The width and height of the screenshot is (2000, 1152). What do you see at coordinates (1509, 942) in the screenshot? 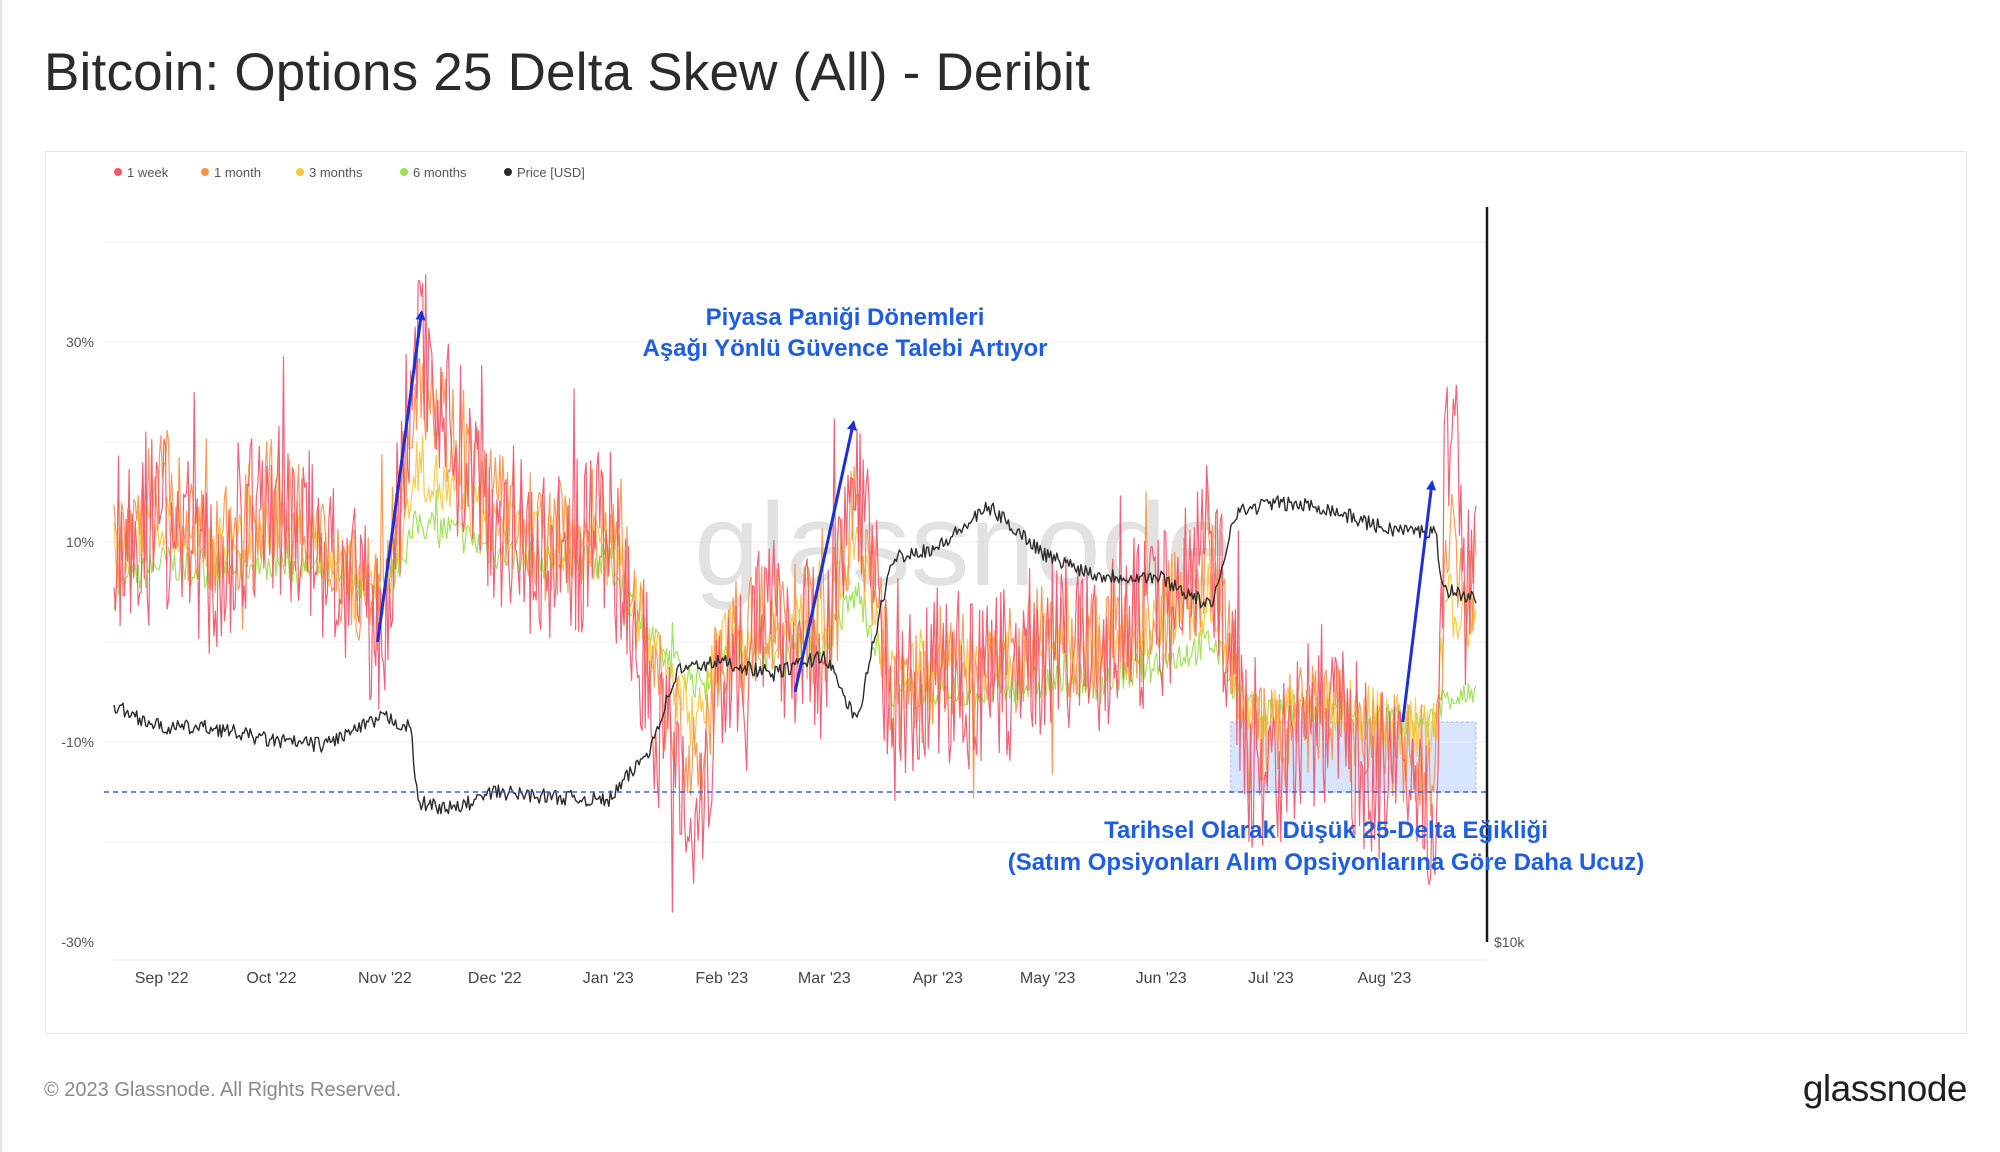
I see `y2-tick-label: $10k` at bounding box center [1509, 942].